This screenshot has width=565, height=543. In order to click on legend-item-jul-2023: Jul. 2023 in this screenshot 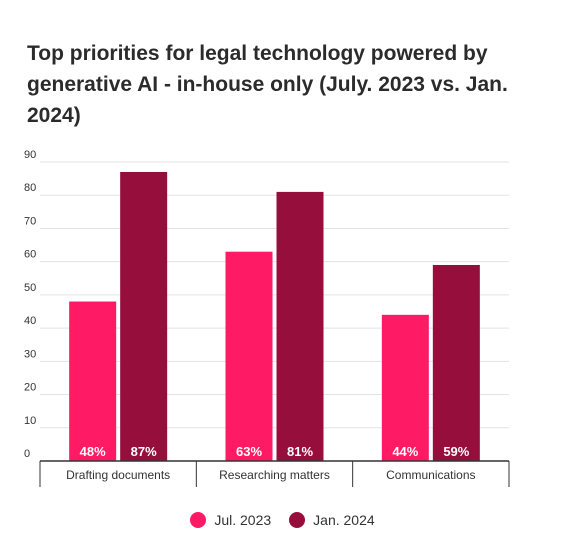, I will do `click(230, 520)`.